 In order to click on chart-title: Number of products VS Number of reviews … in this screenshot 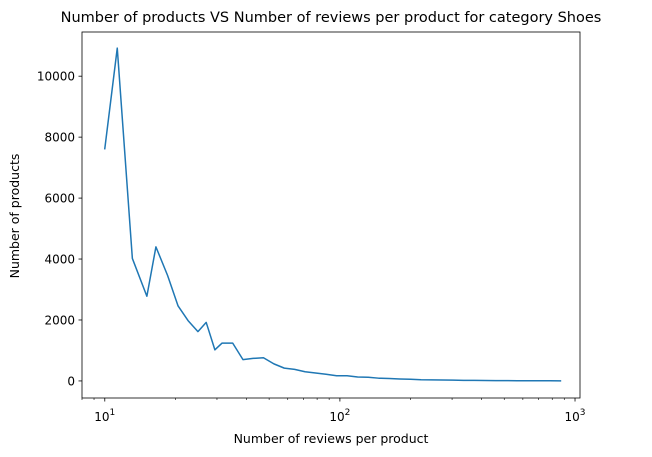, I will do `click(331, 18)`.